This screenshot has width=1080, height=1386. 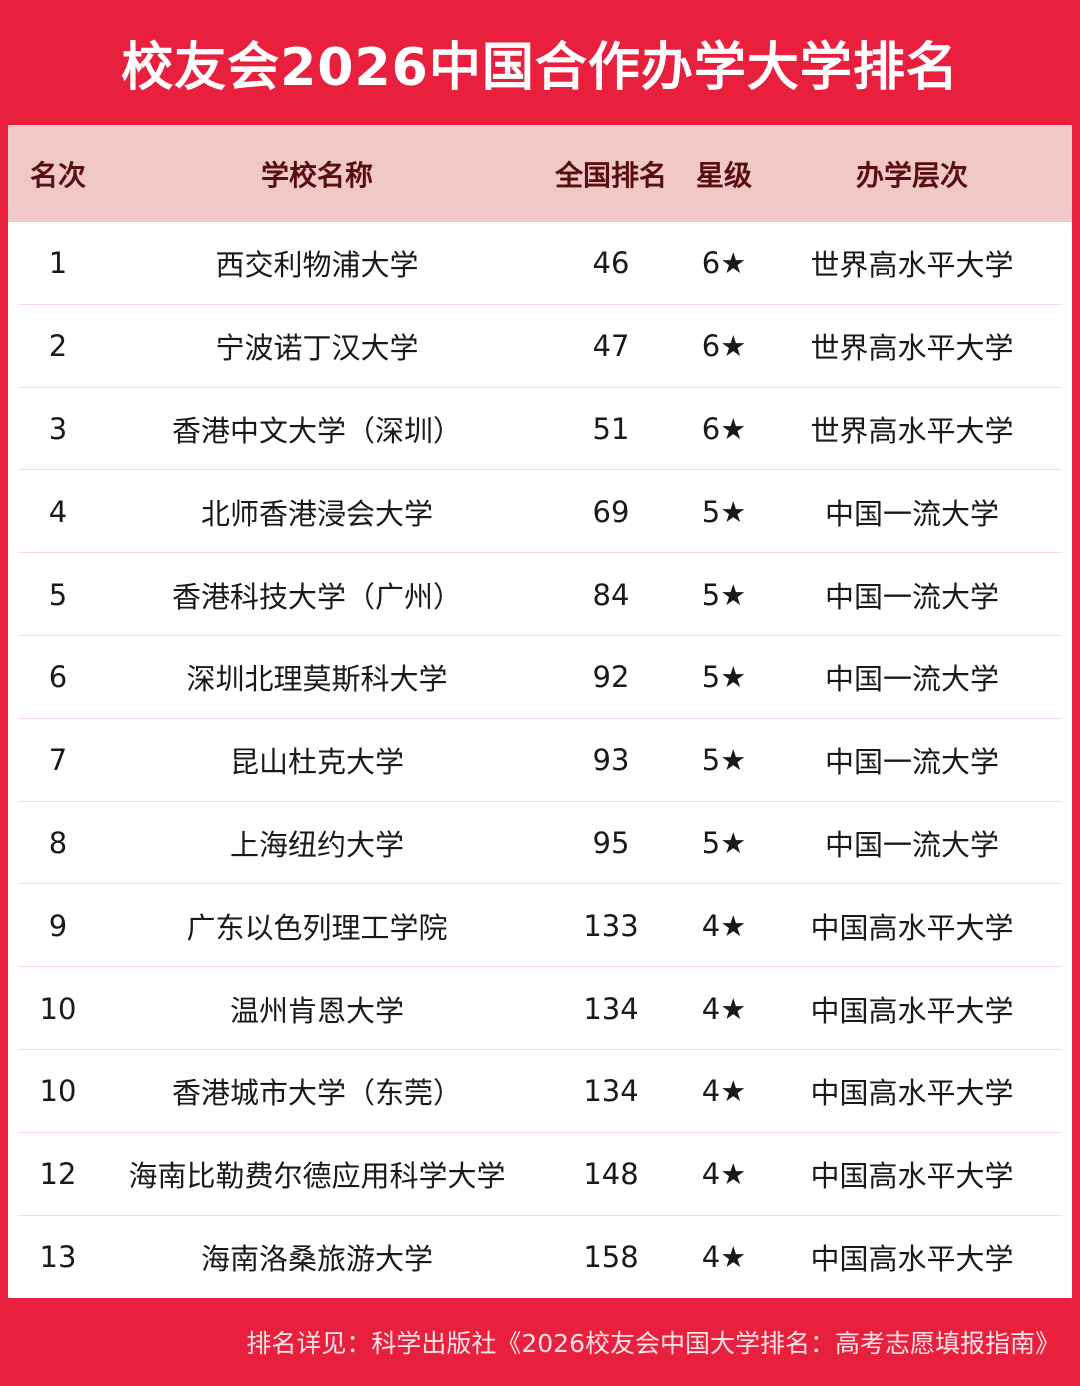 I want to click on table-row: 3 香港中文大学（深圳） 51 6★ 世界高水平大学, so click(x=540, y=429).